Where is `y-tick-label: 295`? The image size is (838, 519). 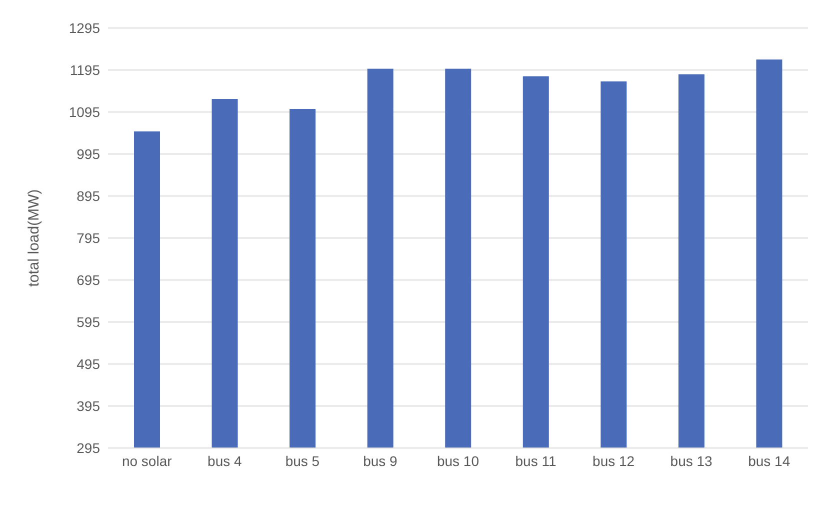 y-tick-label: 295 is located at coordinates (88, 448).